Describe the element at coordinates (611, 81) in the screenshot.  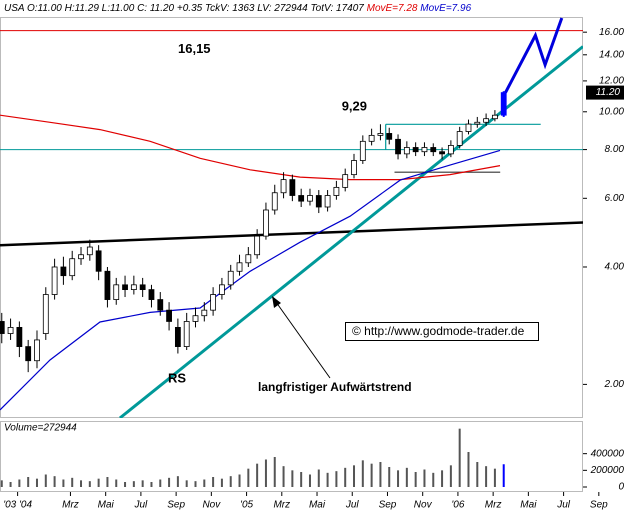
I see `y-tick-label: 12.00` at that location.